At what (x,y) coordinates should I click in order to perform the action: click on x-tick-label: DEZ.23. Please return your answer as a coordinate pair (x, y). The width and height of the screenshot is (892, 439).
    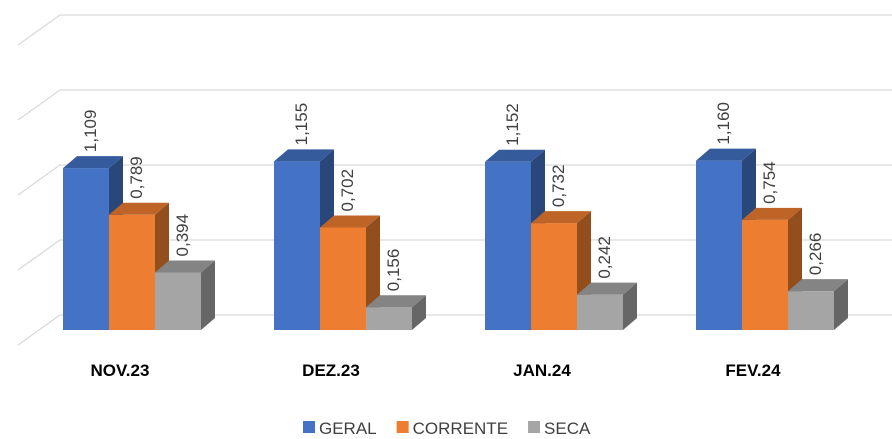
    Looking at the image, I should click on (331, 370).